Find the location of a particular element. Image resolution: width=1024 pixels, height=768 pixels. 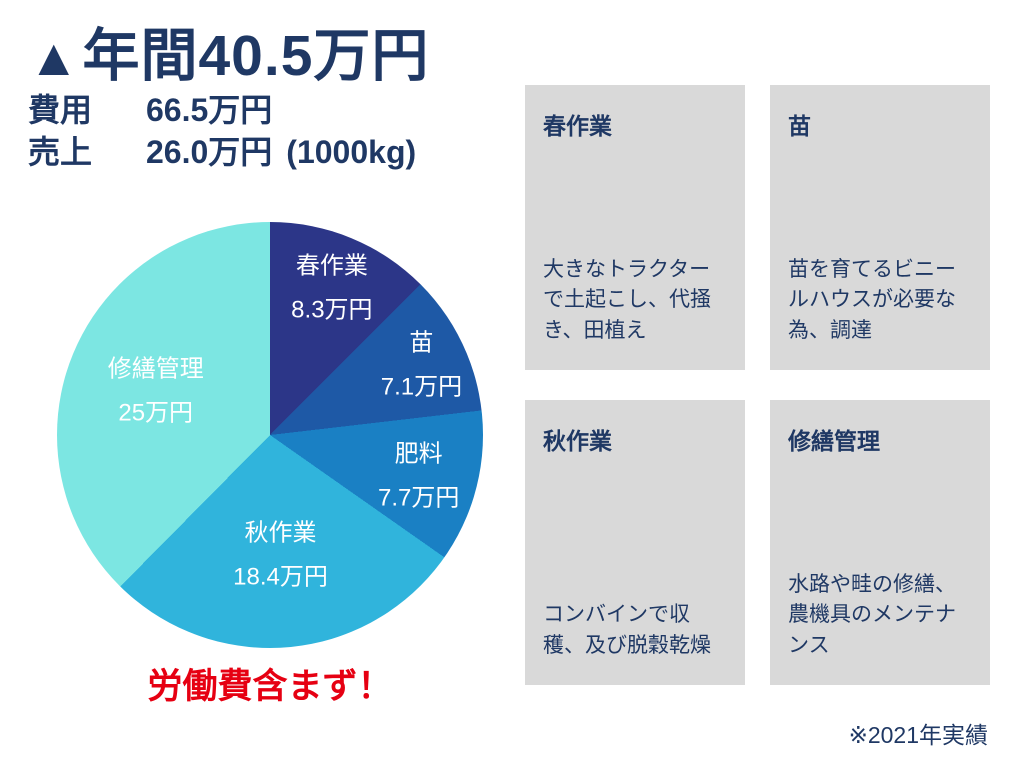

page-title-text: 年間40.5万円 is located at coordinates (256, 56).